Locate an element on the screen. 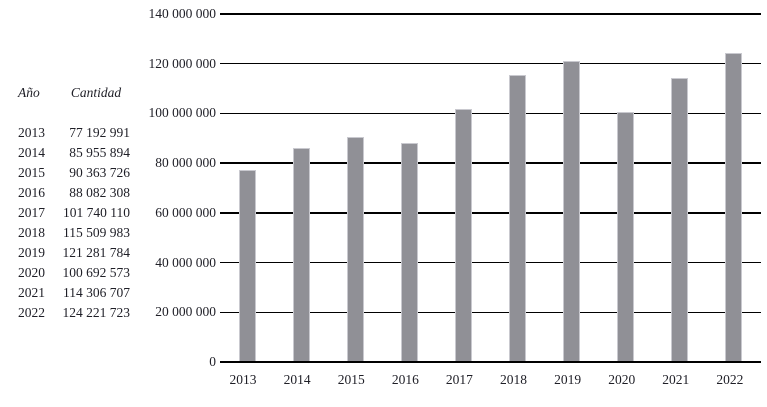 This screenshot has height=407, width=767. x-axis-tick-label: 2019 is located at coordinates (568, 379).